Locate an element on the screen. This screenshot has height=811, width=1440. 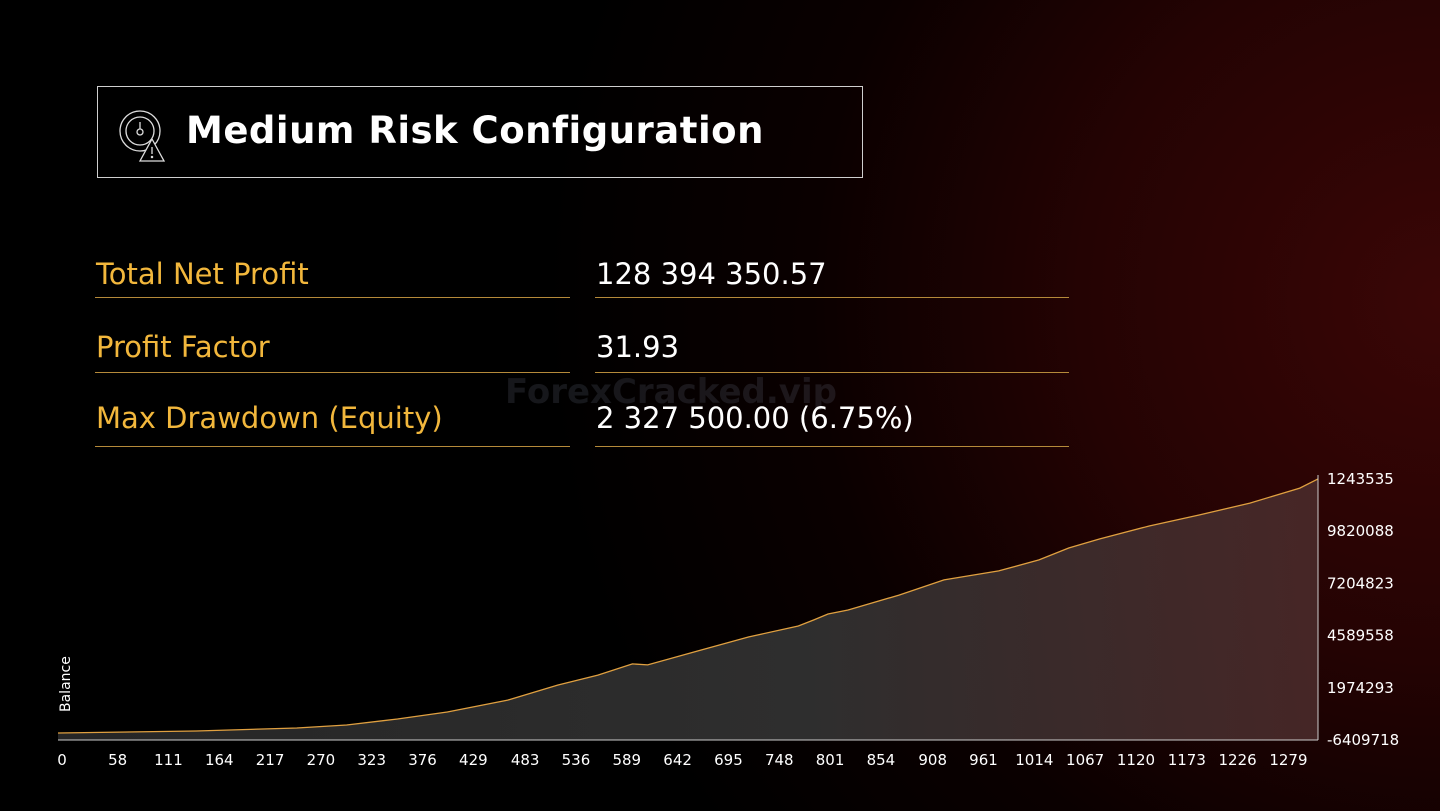
stat-label: Max Drawdown (Equity) is located at coordinates (269, 418).